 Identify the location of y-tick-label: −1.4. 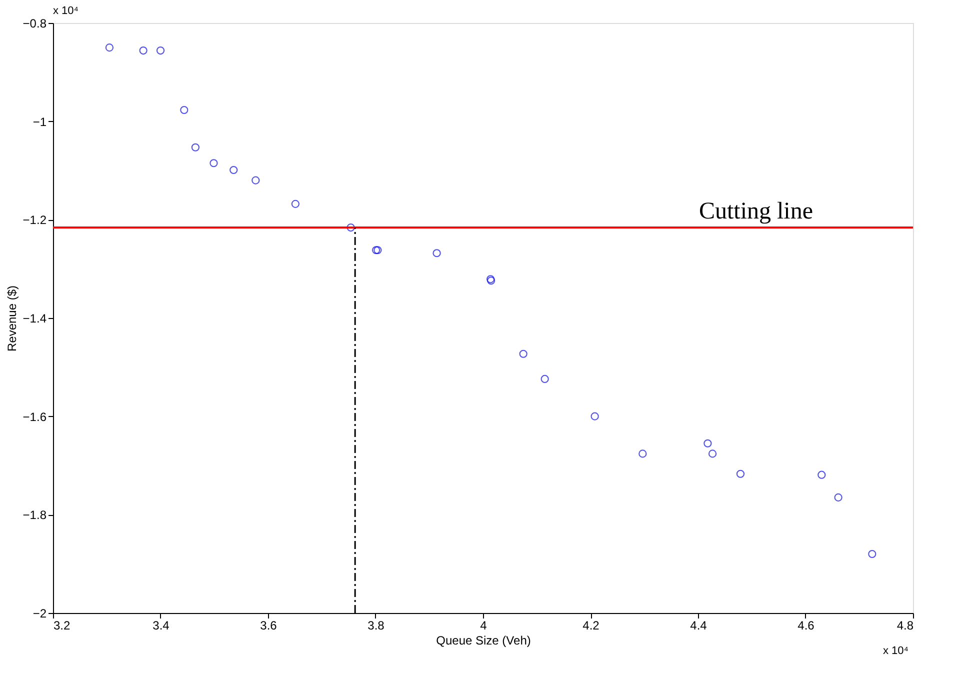
(34, 319).